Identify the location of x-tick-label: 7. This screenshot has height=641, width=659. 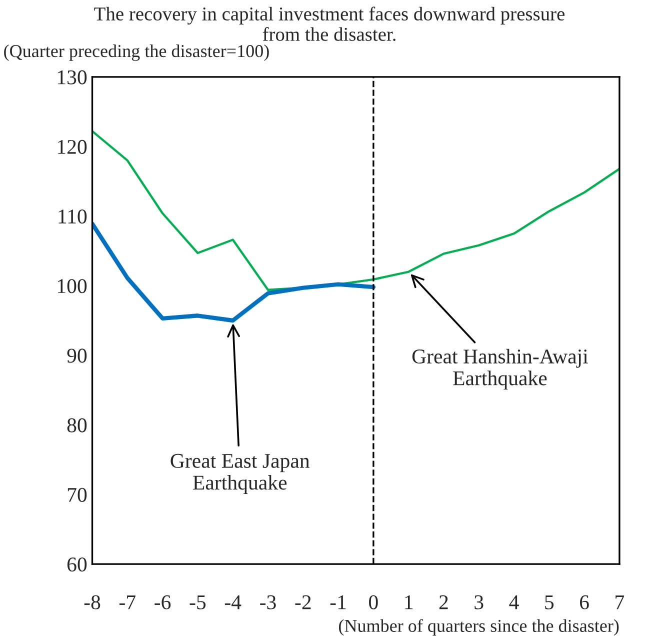
(620, 602).